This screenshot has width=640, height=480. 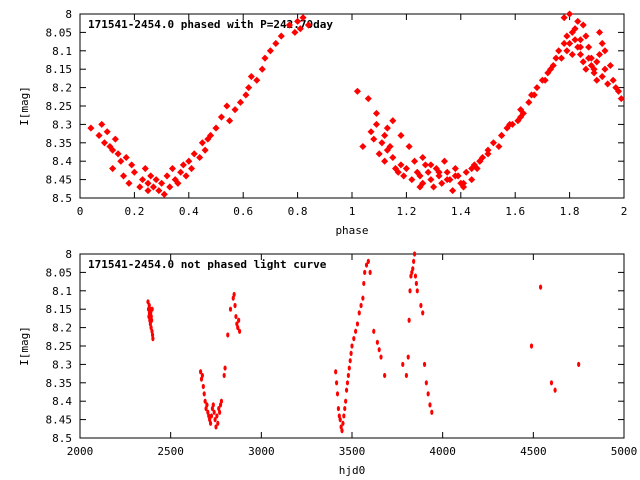 What do you see at coordinates (352, 470) in the screenshot?
I see `unphased-plot-xlabel: hjd0` at bounding box center [352, 470].